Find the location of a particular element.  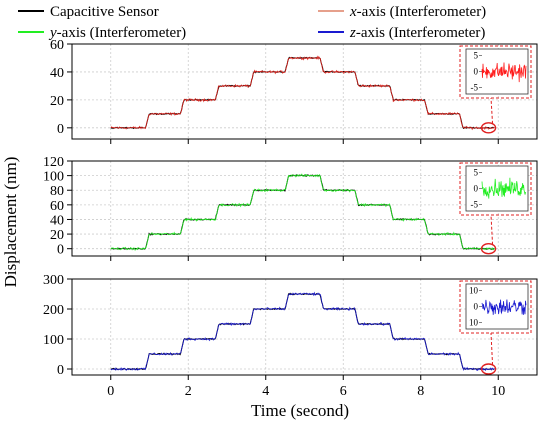

y-tick-label: 300 is located at coordinates (53, 280).